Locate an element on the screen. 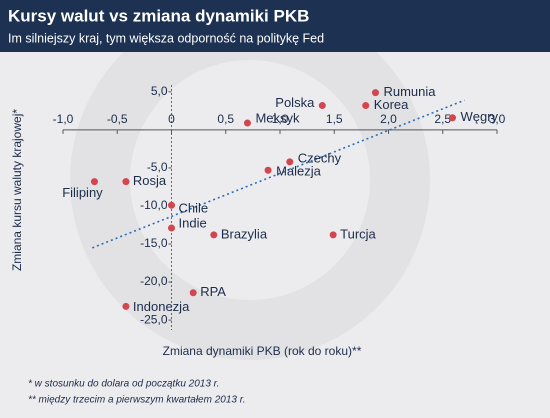 The height and width of the screenshot is (418, 550). x-tick-label: 0 is located at coordinates (171, 119).